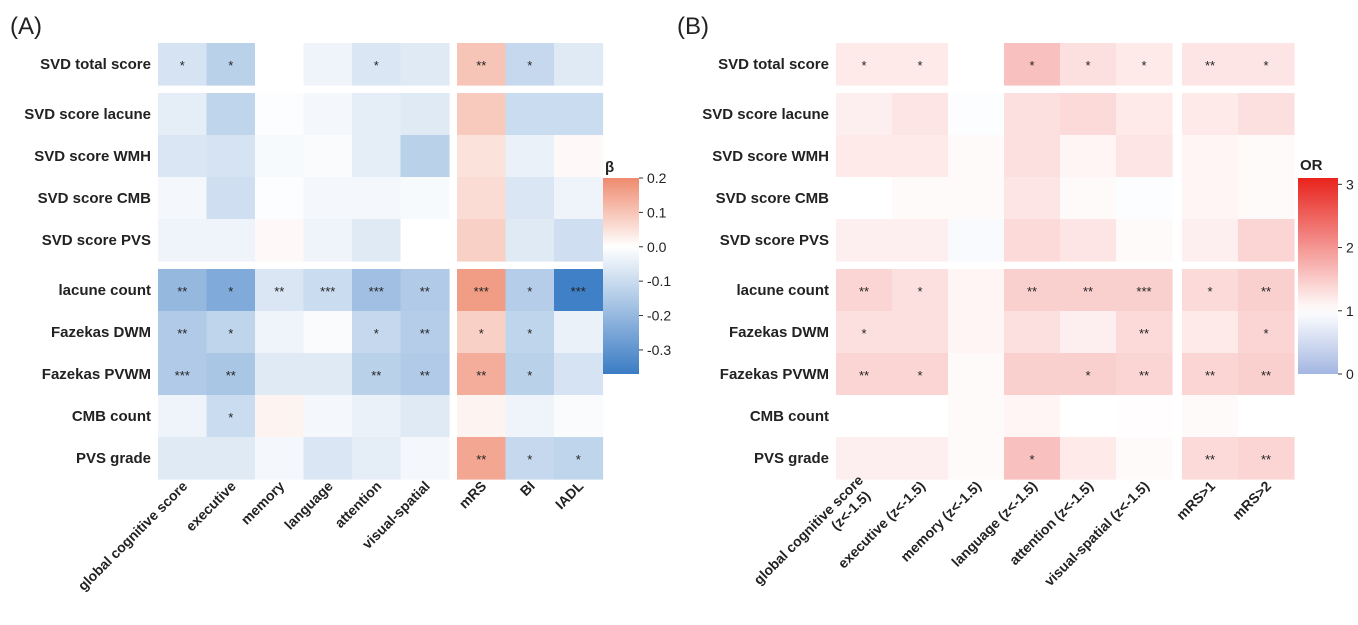  I want to click on heatmap-cell-a-r6-c4, so click(377, 332).